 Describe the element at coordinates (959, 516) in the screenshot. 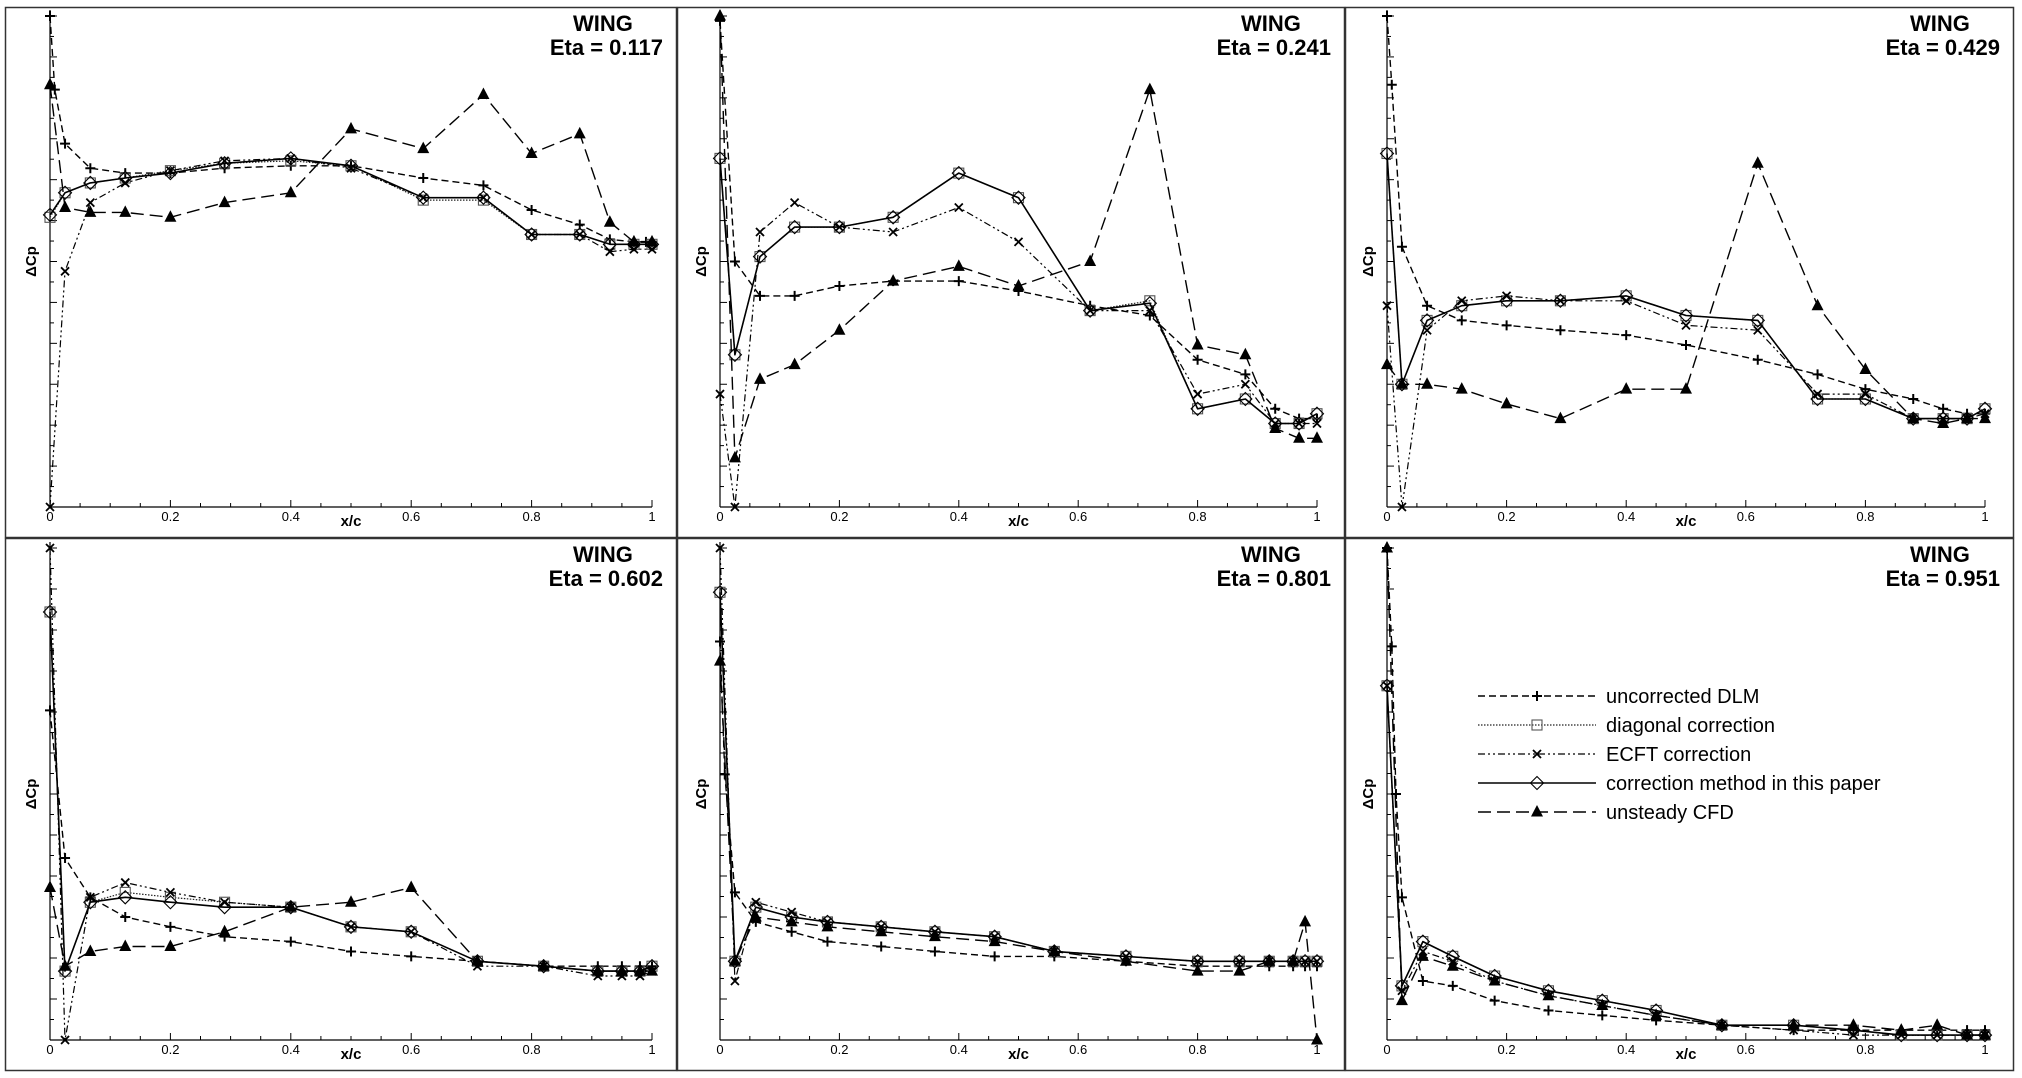

I see `x-tick-label: 0.4` at that location.